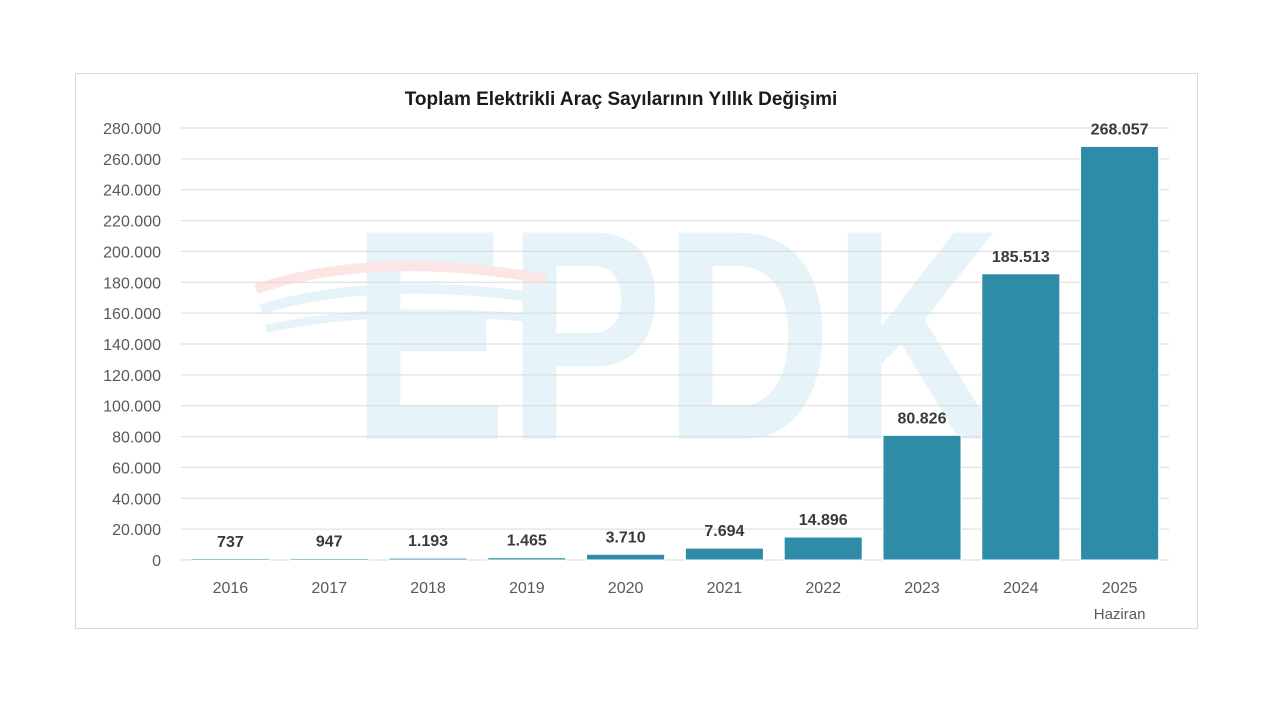 The height and width of the screenshot is (720, 1280). Describe the element at coordinates (428, 588) in the screenshot. I see `x-tick-label: 2018` at that location.